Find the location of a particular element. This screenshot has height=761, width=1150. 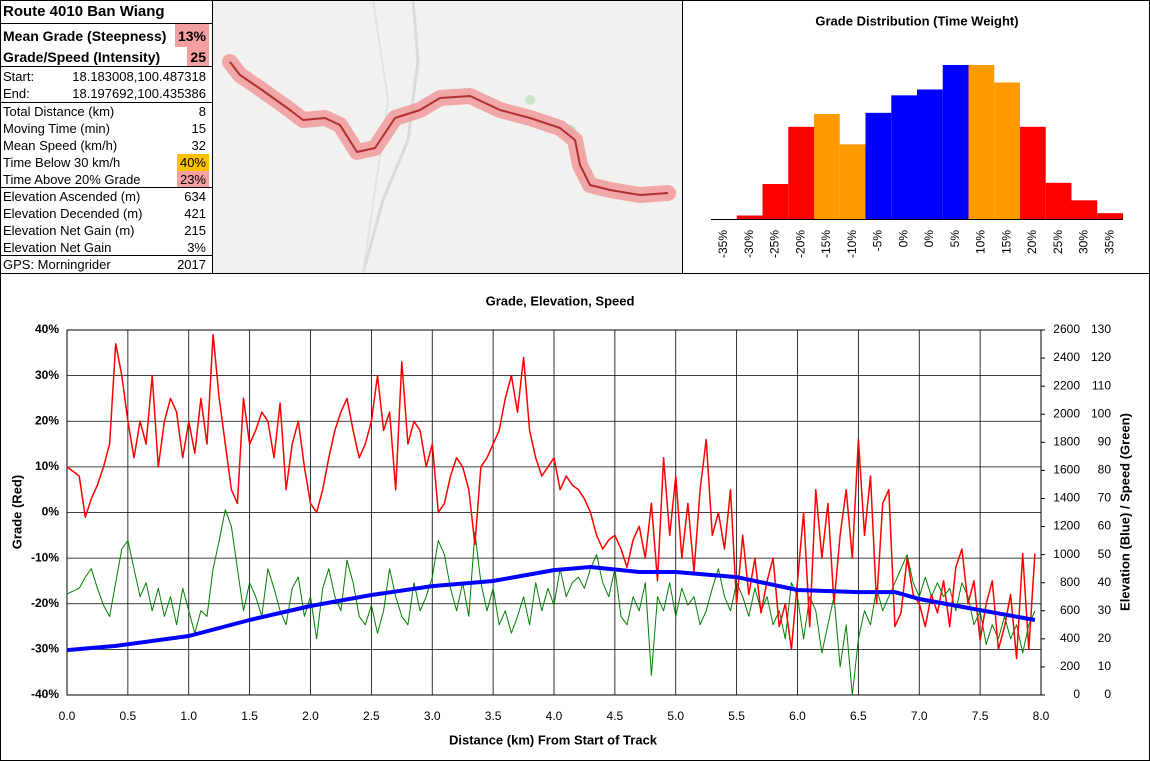

y3-tick-label: 0 is located at coordinates (1107, 694).